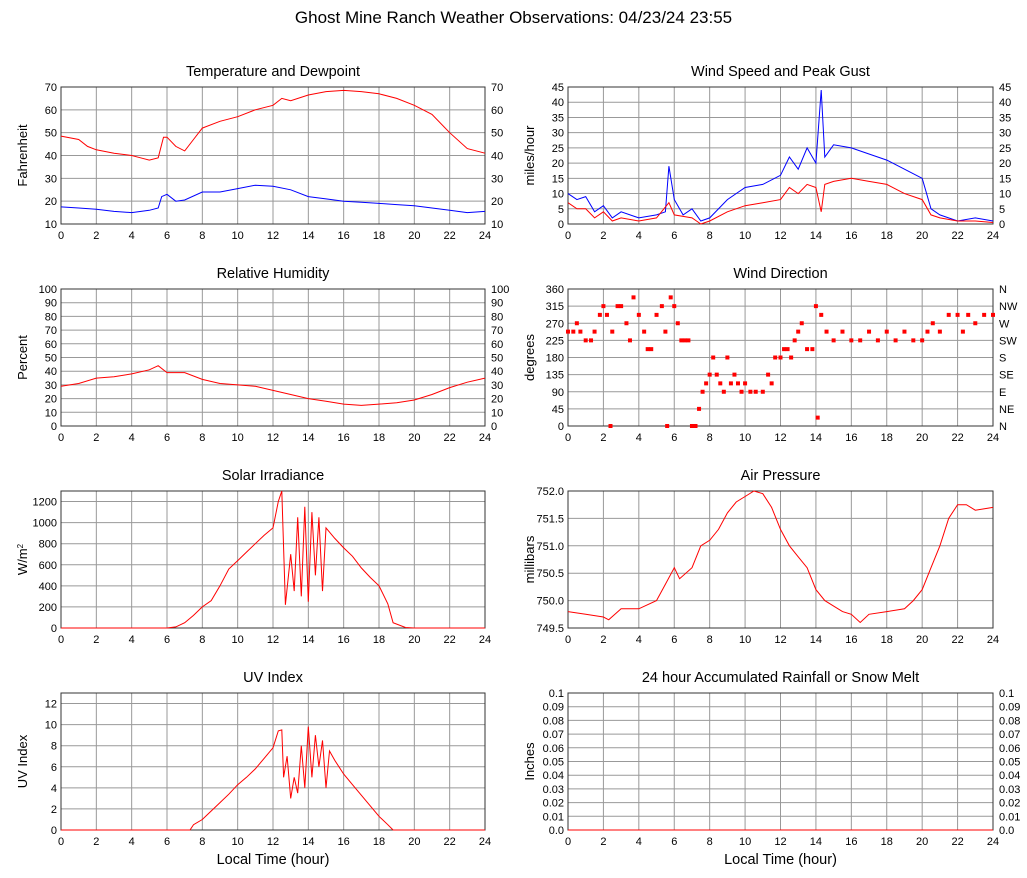 Image resolution: width=1027 pixels, height=878 pixels. I want to click on y-tick-label-right: 60, so click(497, 111).